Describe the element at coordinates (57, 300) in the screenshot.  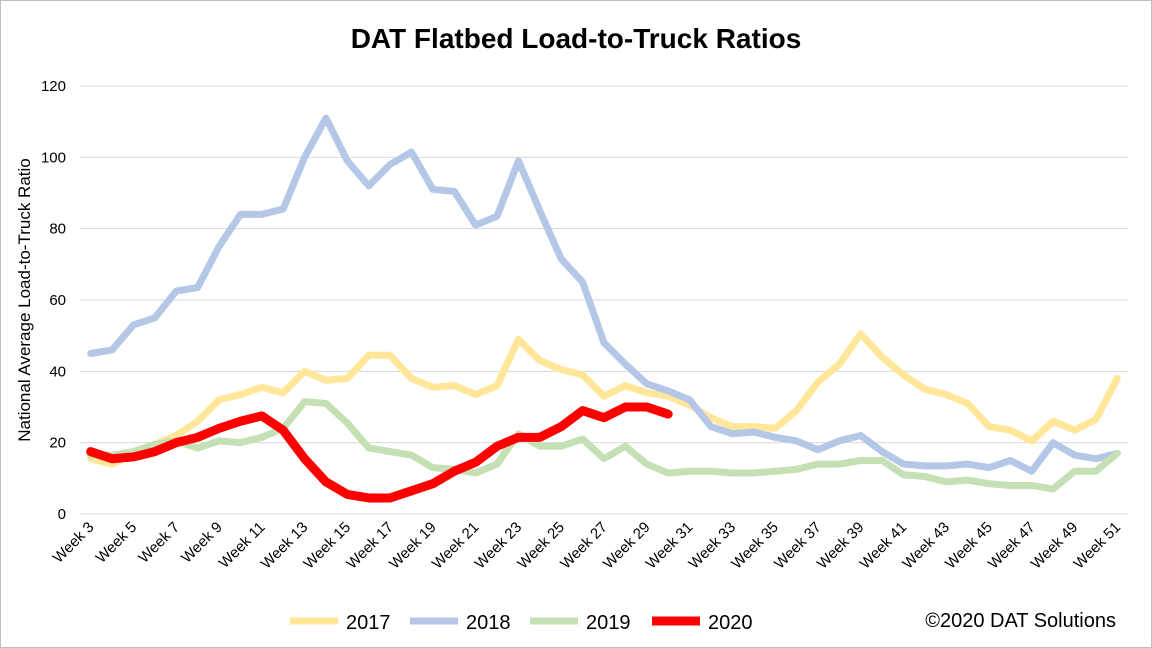
I see `y-tick-label: 60` at that location.